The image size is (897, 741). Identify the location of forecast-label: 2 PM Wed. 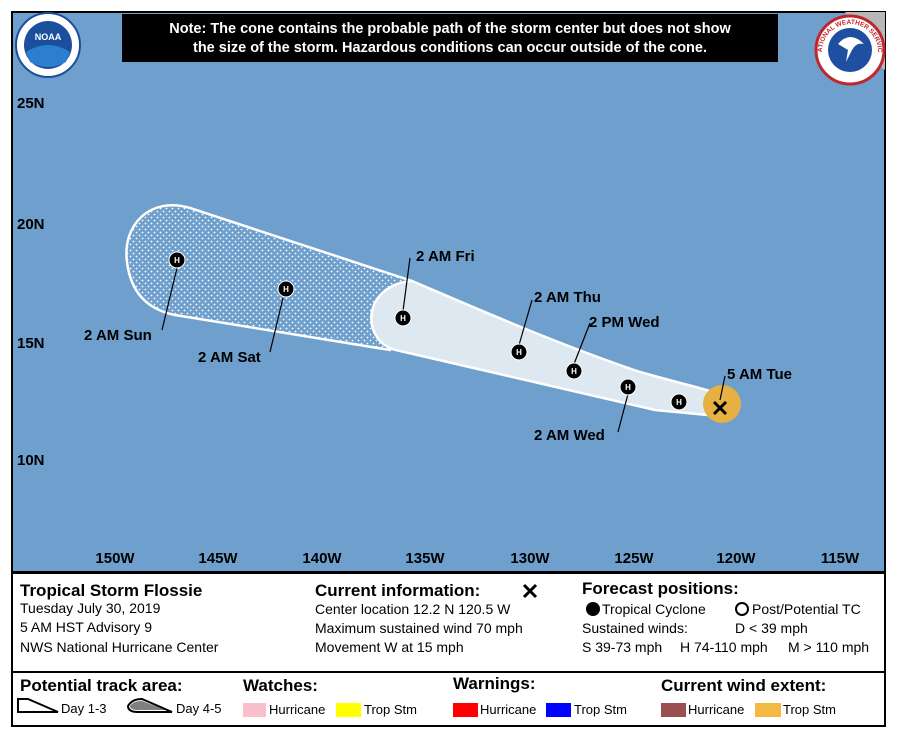
(624, 322).